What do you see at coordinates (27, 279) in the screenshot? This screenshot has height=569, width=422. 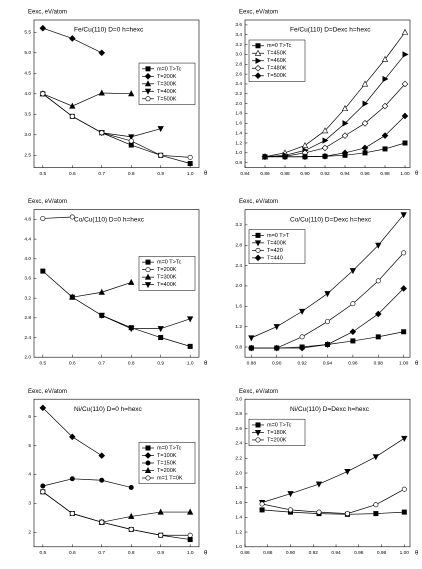 I see `y-tick-label: 3.6` at bounding box center [27, 279].